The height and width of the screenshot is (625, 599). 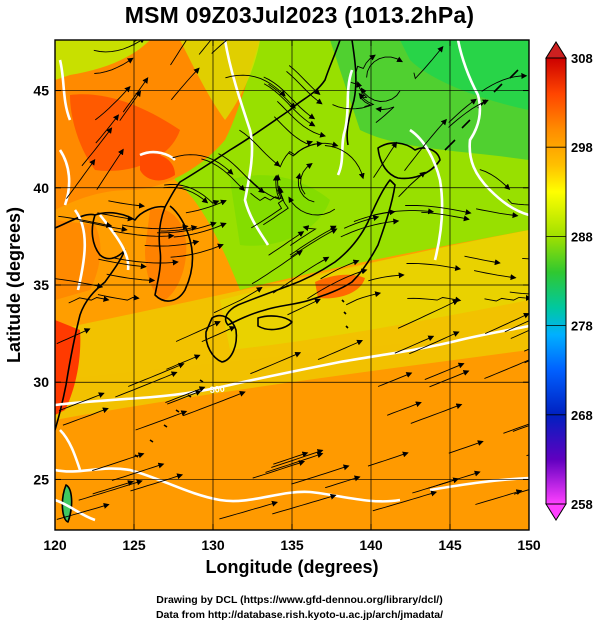 What do you see at coordinates (450, 545) in the screenshot?
I see `x-tick-label: 145` at bounding box center [450, 545].